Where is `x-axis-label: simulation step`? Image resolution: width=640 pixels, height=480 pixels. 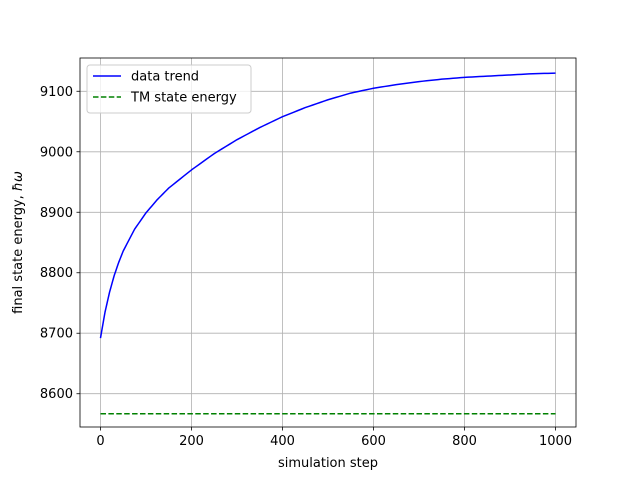
x-axis-label: simulation step is located at coordinates (328, 463).